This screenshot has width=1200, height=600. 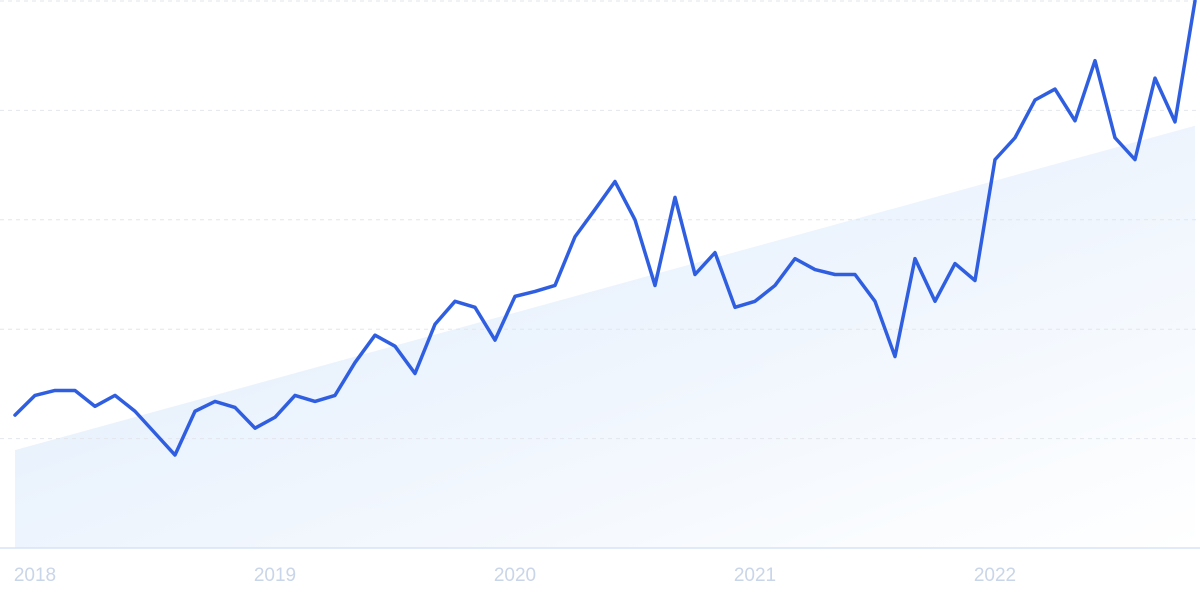 What do you see at coordinates (995, 575) in the screenshot?
I see `x-tick-label: 2022` at bounding box center [995, 575].